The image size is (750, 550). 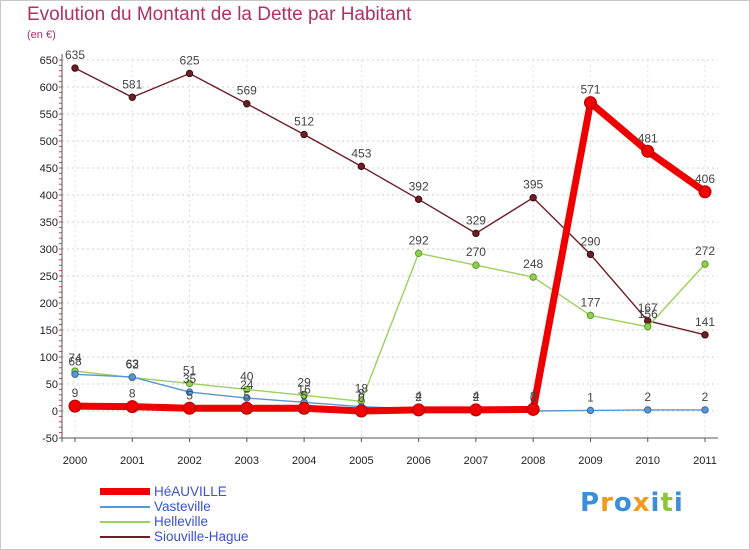 What do you see at coordinates (361, 461) in the screenshot?
I see `x-tick-label: 2005` at bounding box center [361, 461].